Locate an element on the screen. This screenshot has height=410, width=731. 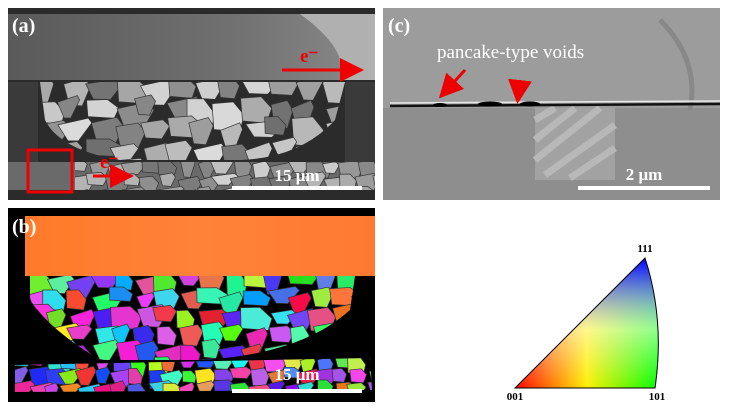
orange-layer is located at coordinates (200, 246).